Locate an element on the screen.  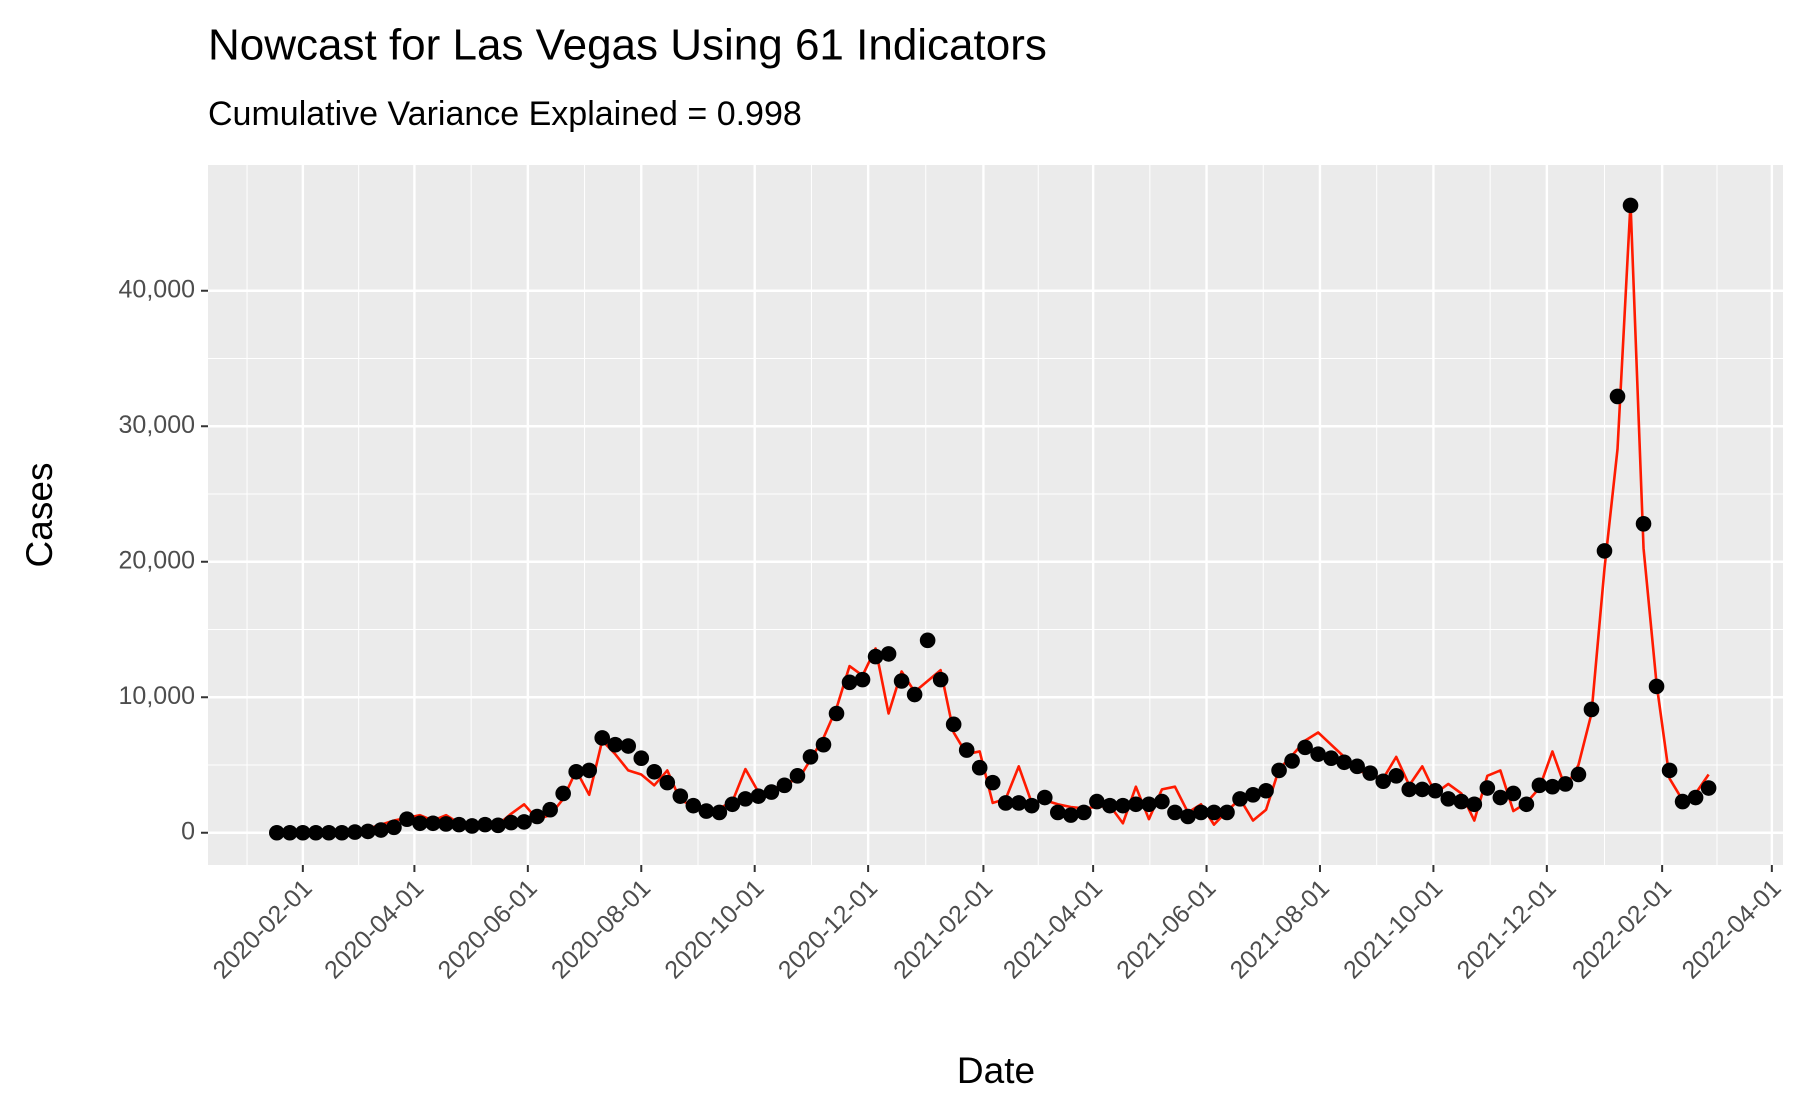
x-tick-label: 2022-04-01 is located at coordinates (1732, 929).